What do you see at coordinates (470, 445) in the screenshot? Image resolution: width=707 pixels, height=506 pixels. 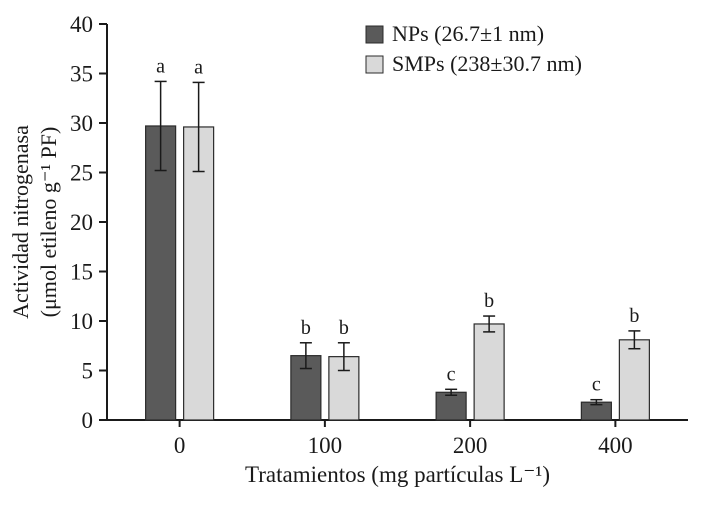 I see `x-tick-label: 200` at bounding box center [470, 445].